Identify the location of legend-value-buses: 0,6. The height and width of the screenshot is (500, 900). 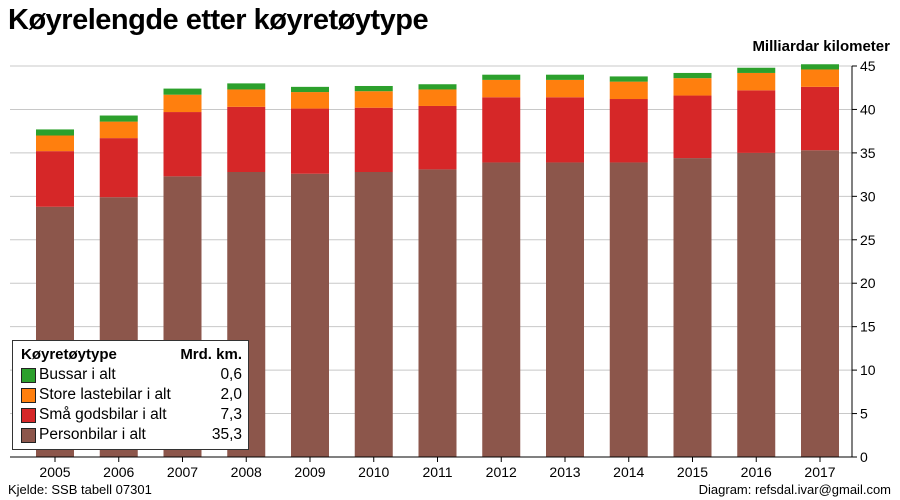
(231, 374).